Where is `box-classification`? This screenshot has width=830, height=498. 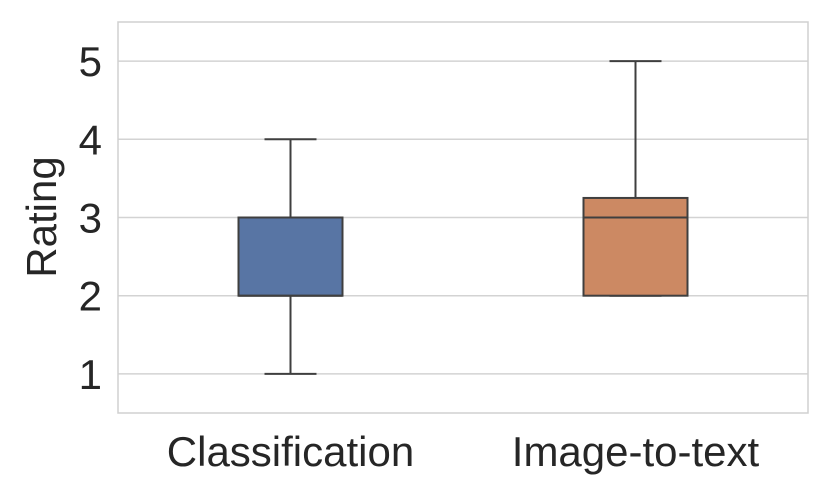
box-classification is located at coordinates (290, 256).